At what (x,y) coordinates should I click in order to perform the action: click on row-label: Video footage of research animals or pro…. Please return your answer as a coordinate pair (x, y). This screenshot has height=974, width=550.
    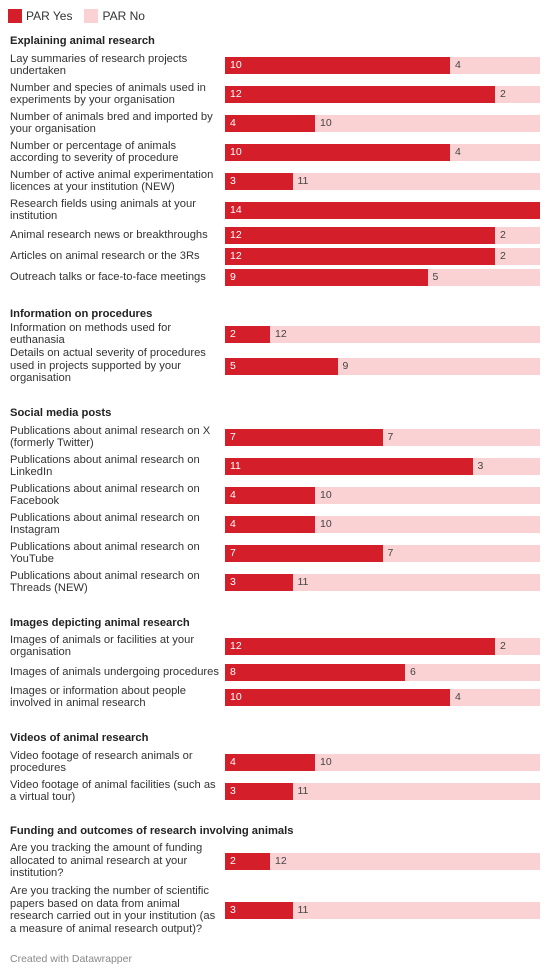
    Looking at the image, I should click on (101, 762).